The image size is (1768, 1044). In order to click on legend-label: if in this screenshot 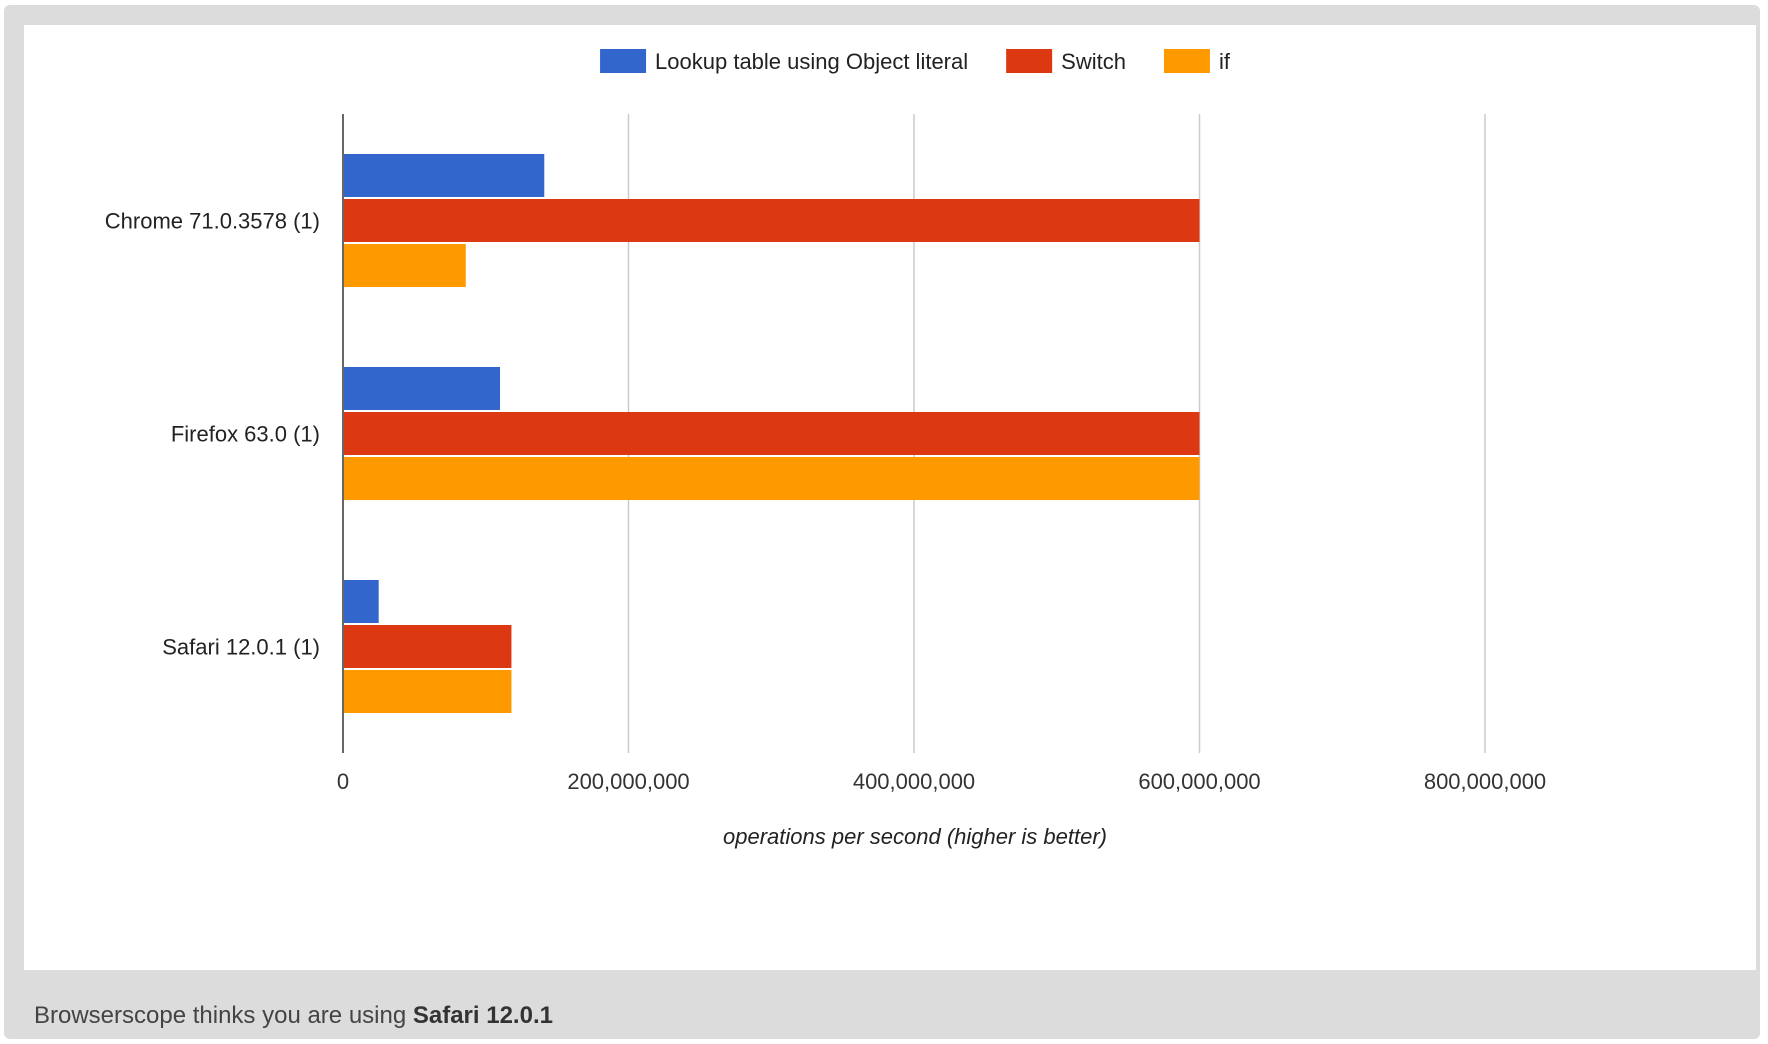, I will do `click(1225, 61)`.